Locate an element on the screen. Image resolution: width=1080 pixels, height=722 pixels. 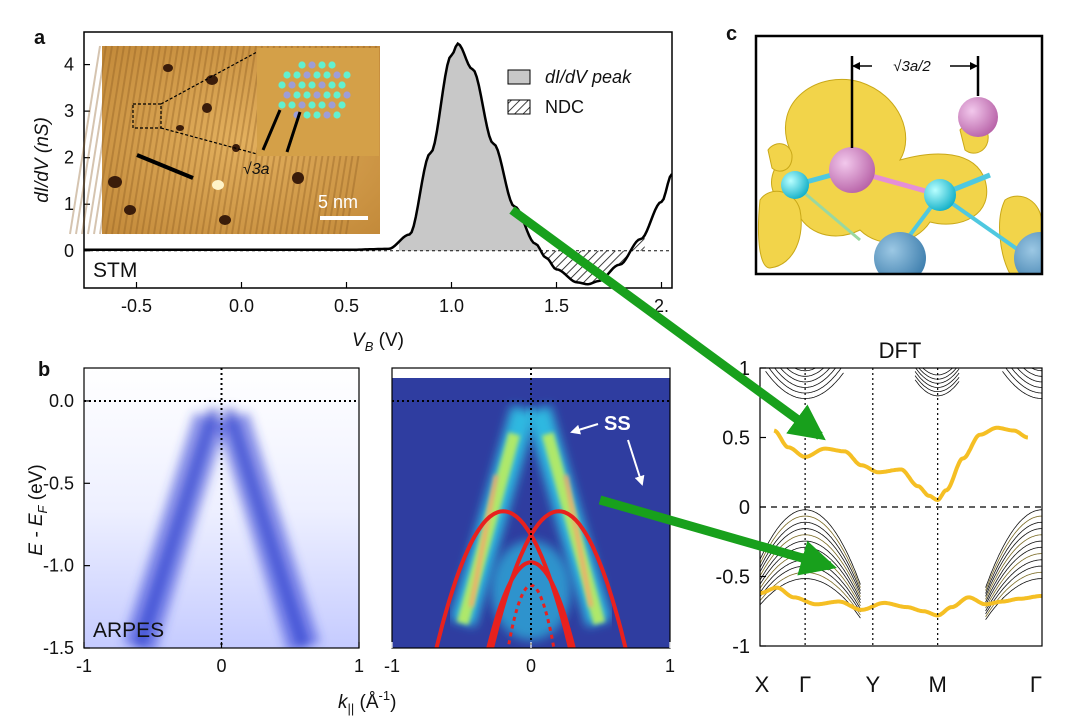
structure-image: √3a/2 is located at coordinates (899, 155).